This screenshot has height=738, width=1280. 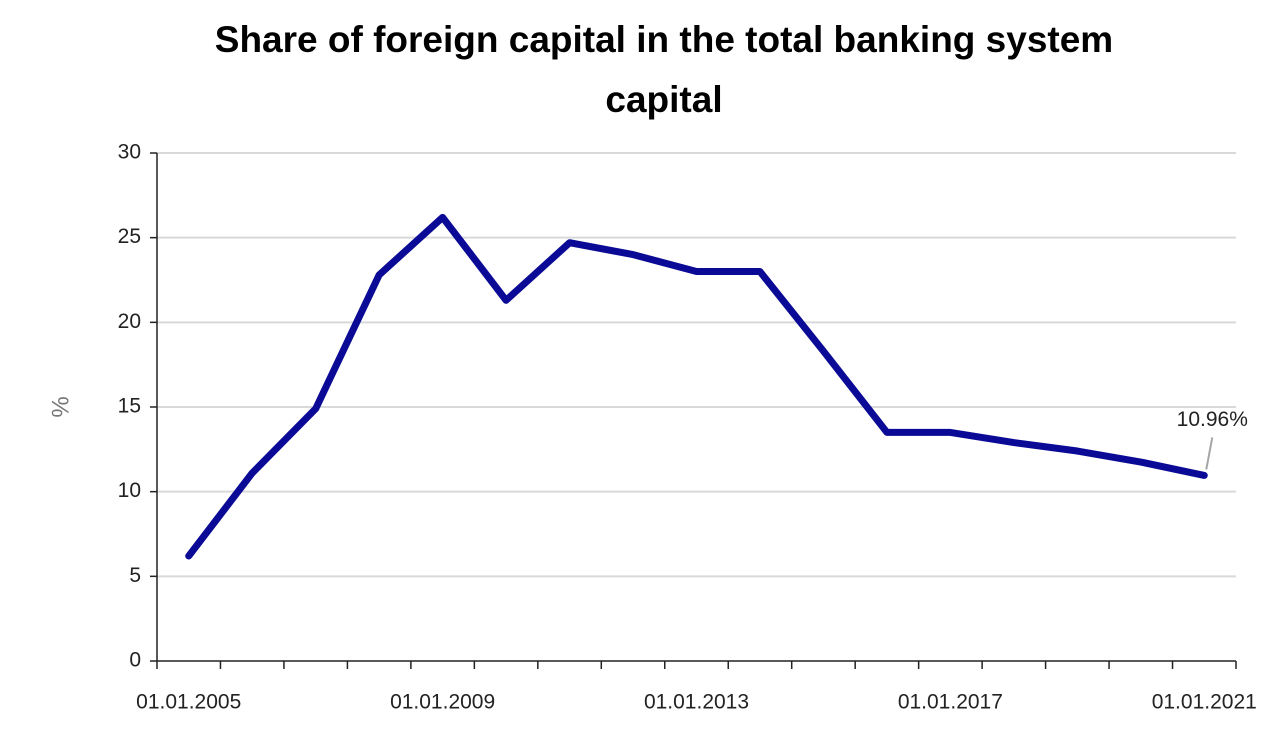 What do you see at coordinates (129, 321) in the screenshot?
I see `y-tick-label: 20` at bounding box center [129, 321].